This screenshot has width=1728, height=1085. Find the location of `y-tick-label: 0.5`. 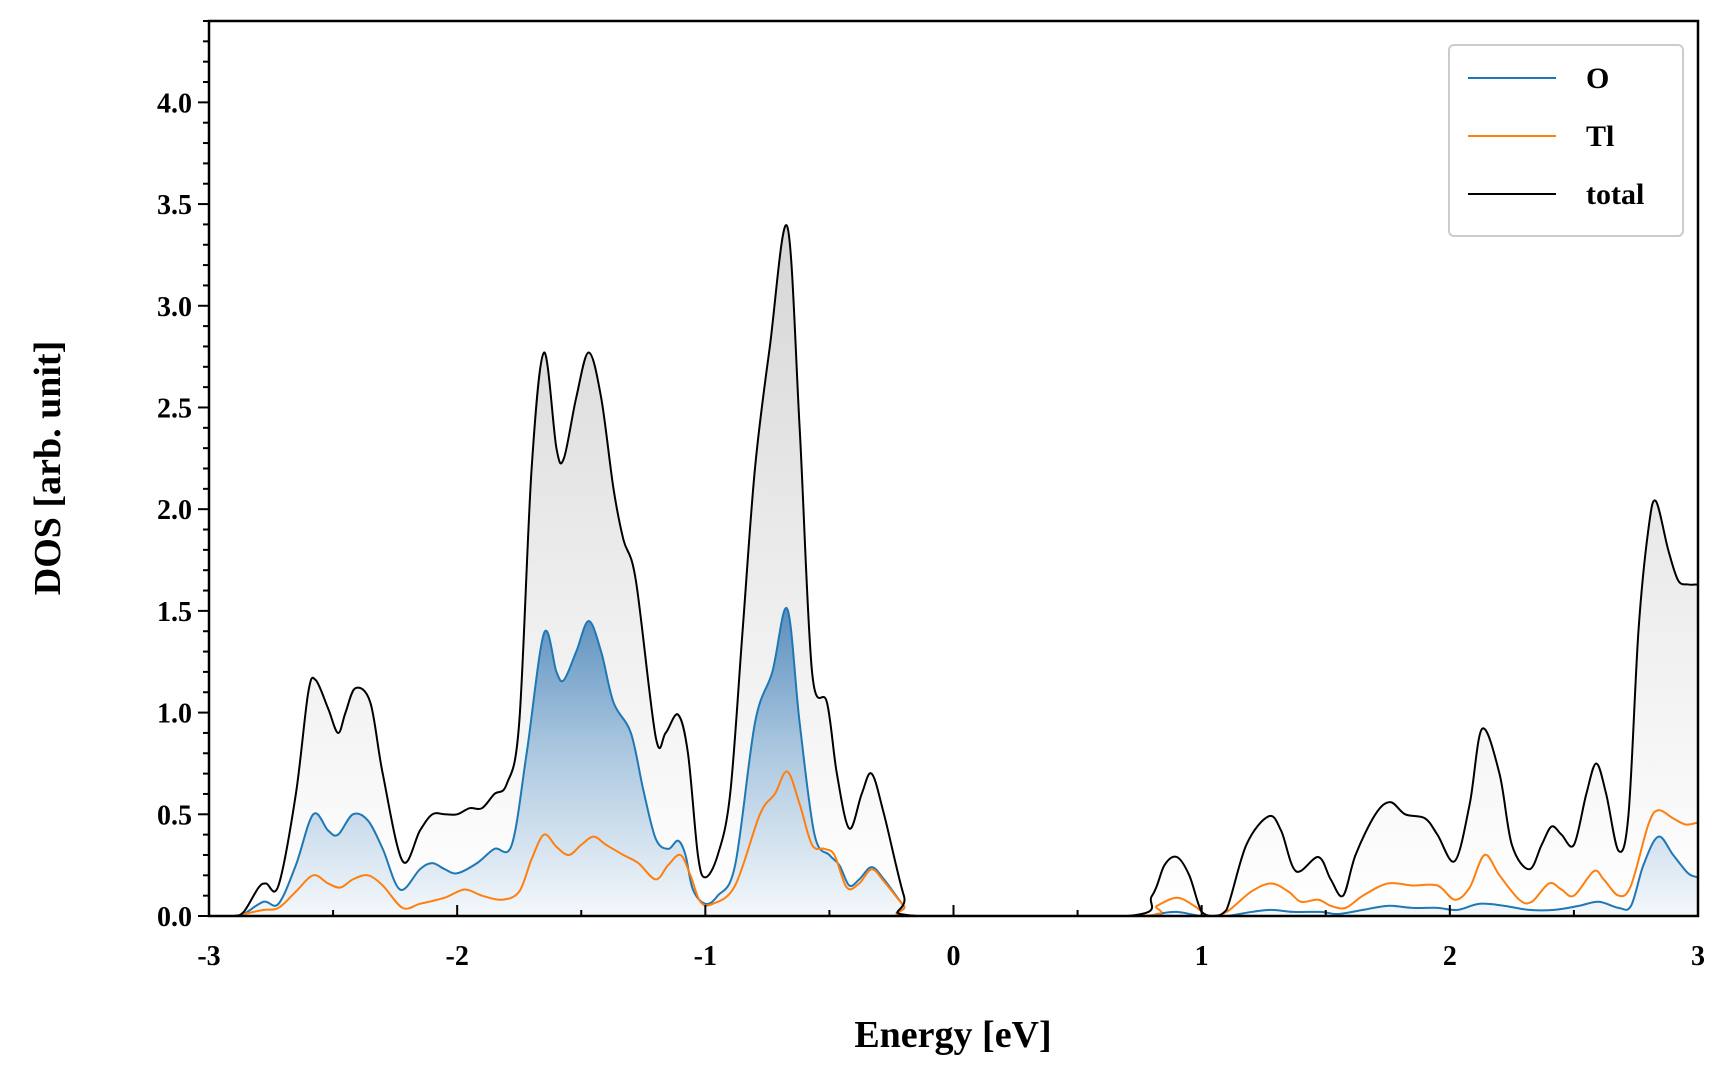

y-tick-label: 0.5 is located at coordinates (174, 815).